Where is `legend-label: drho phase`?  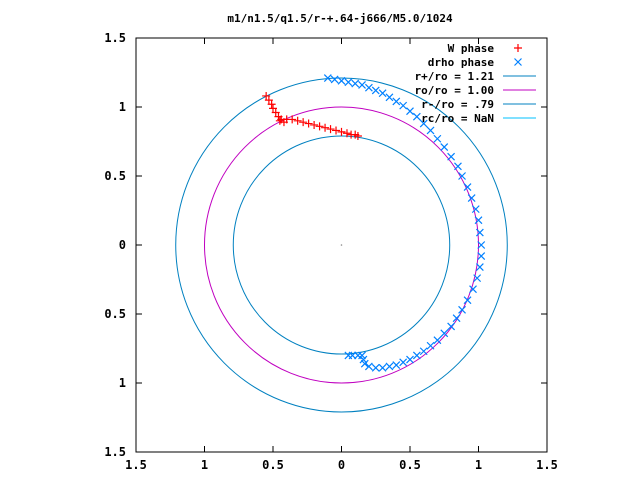 legend-label: drho phase is located at coordinates (461, 62).